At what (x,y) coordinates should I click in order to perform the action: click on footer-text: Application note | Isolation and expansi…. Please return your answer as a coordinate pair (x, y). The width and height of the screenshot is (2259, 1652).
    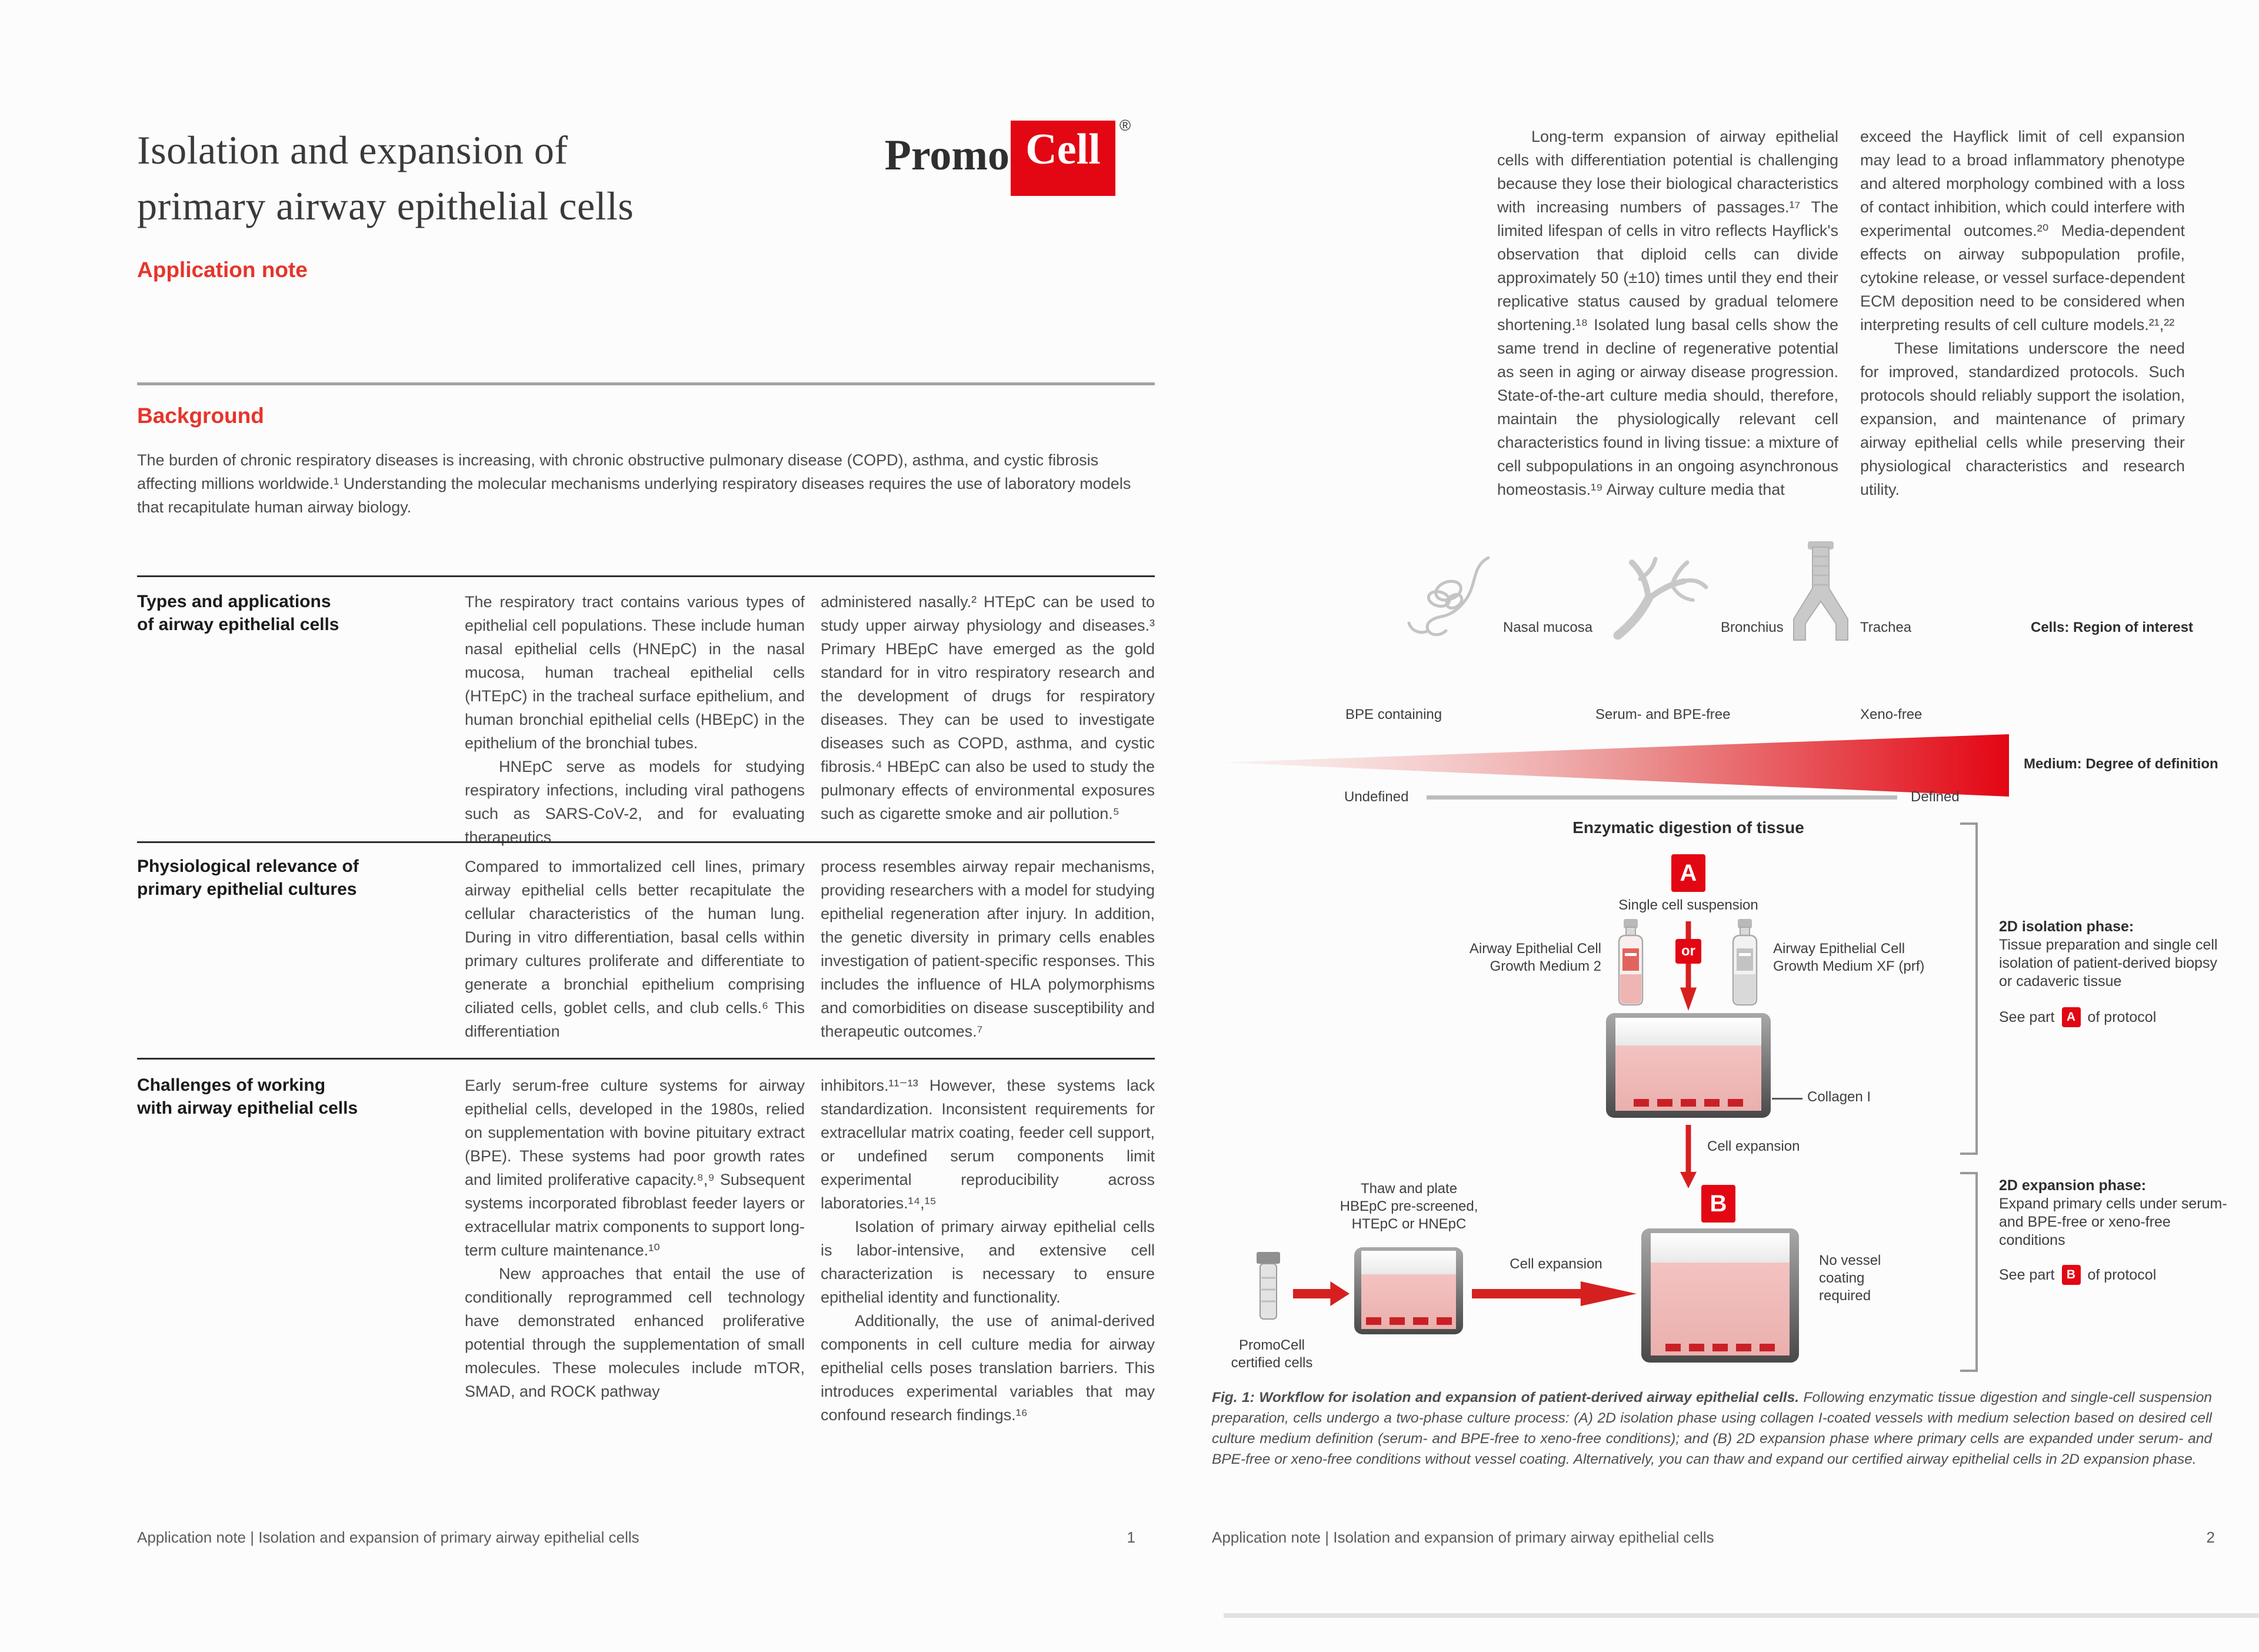
    Looking at the image, I should click on (388, 1537).